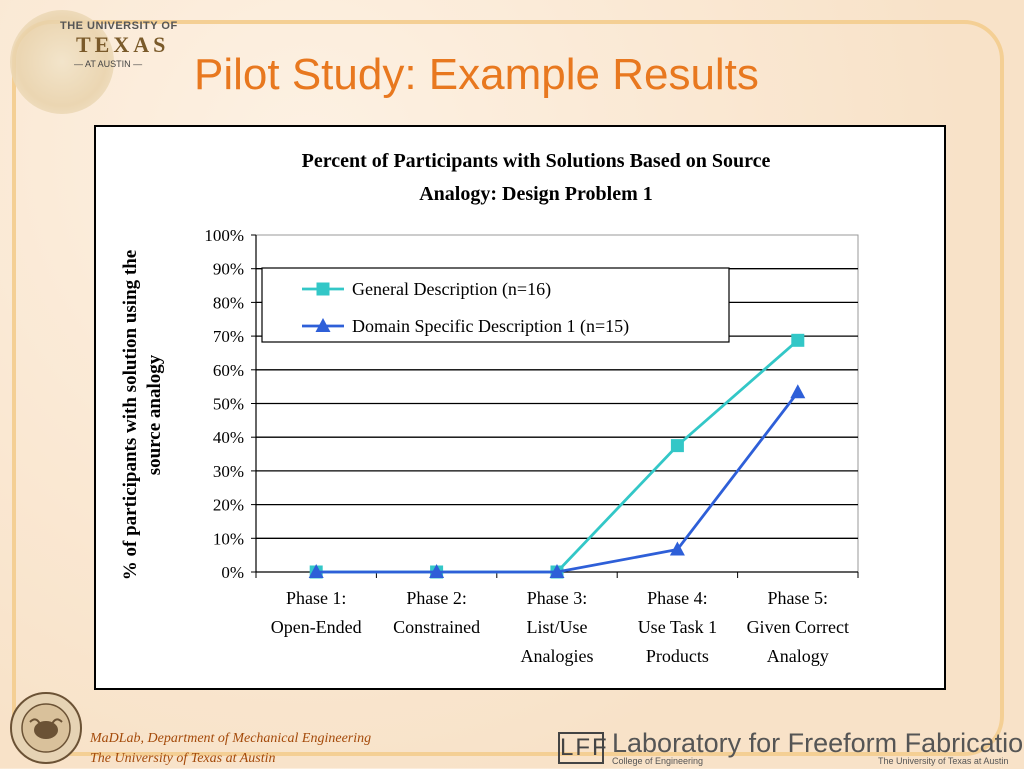 The image size is (1024, 769). Describe the element at coordinates (798, 627) in the screenshot. I see `x-tick-label: Given Correct` at that location.